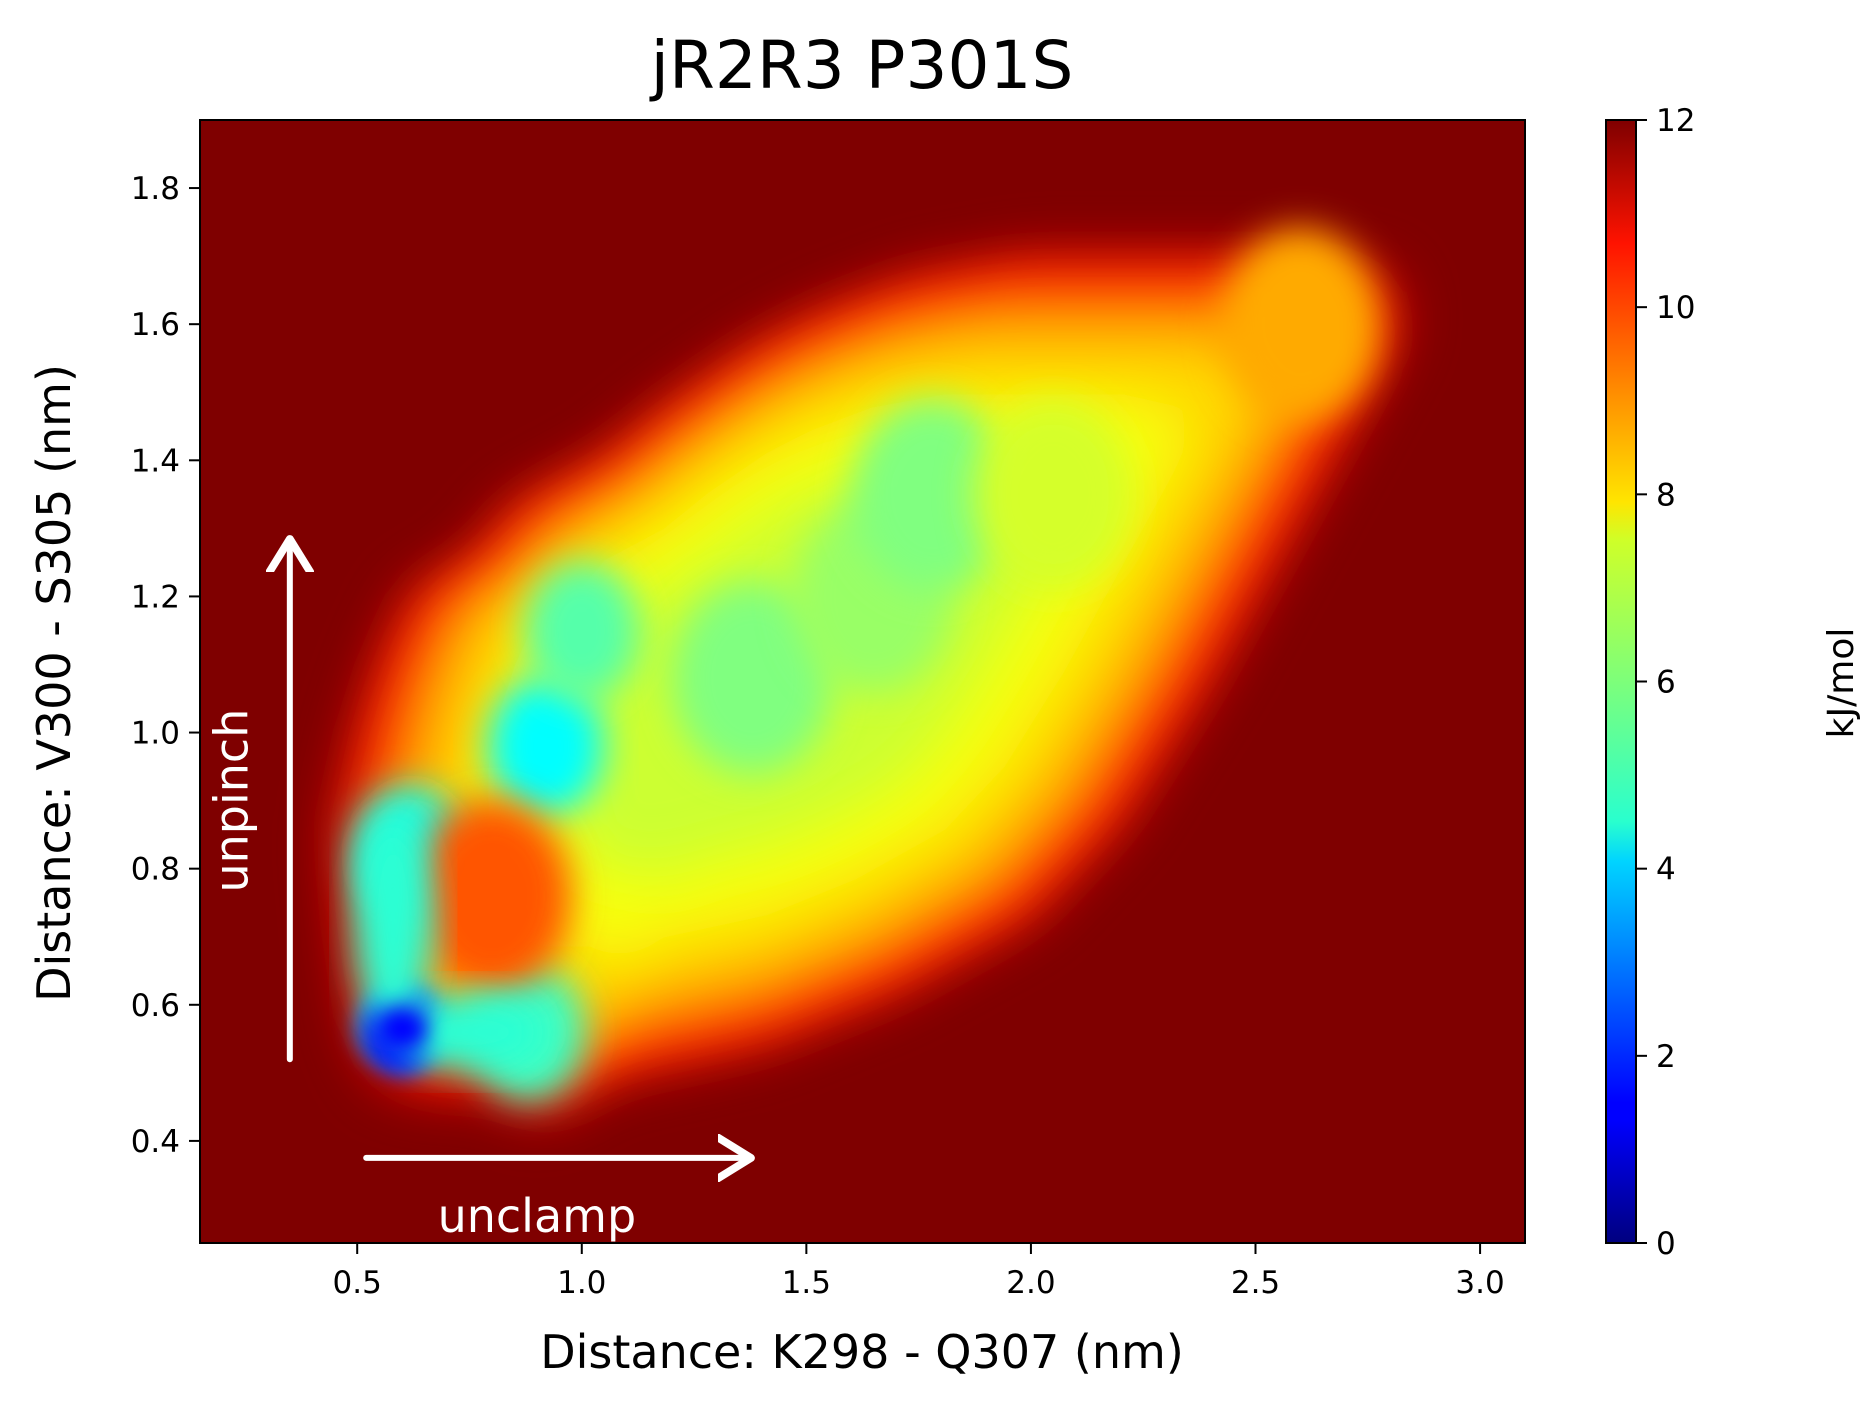  What do you see at coordinates (231, 801) in the screenshot?
I see `annotation-label-unpinch: unpinch` at bounding box center [231, 801].